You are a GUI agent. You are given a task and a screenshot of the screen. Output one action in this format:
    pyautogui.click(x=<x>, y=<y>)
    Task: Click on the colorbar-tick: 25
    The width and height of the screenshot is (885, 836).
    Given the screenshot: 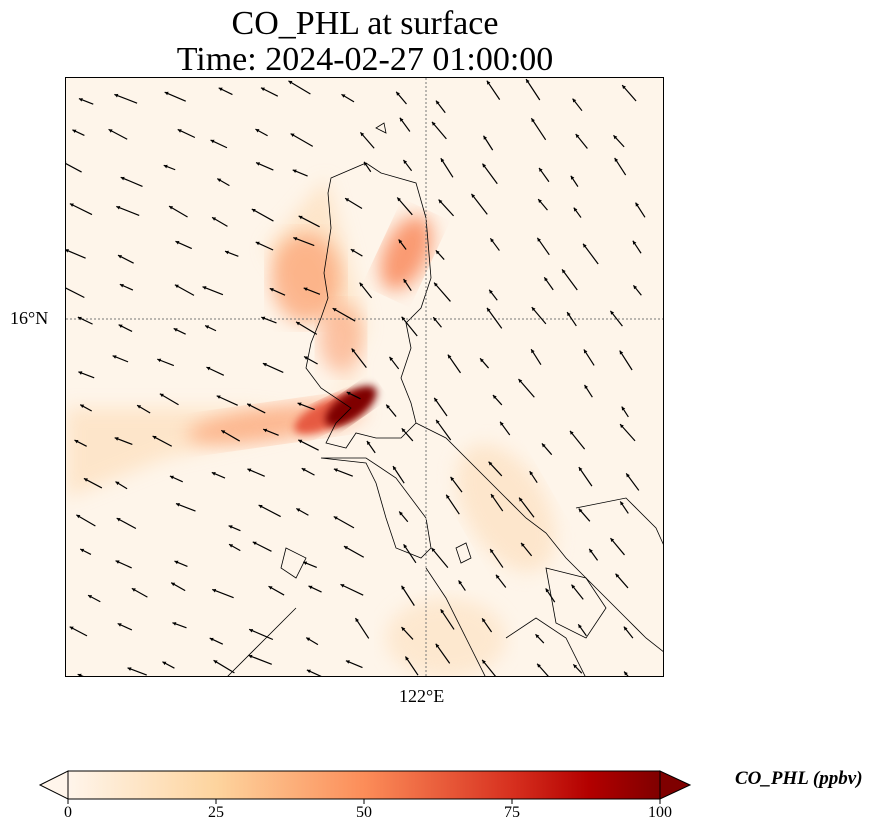 What is the action you would take?
    pyautogui.click(x=216, y=812)
    